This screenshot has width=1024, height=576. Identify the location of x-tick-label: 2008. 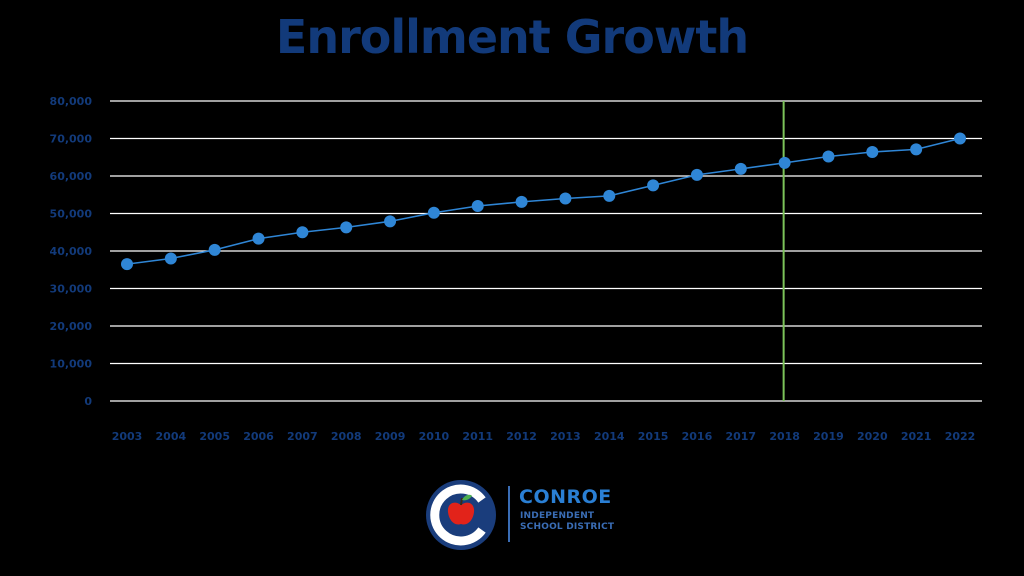
(346, 436).